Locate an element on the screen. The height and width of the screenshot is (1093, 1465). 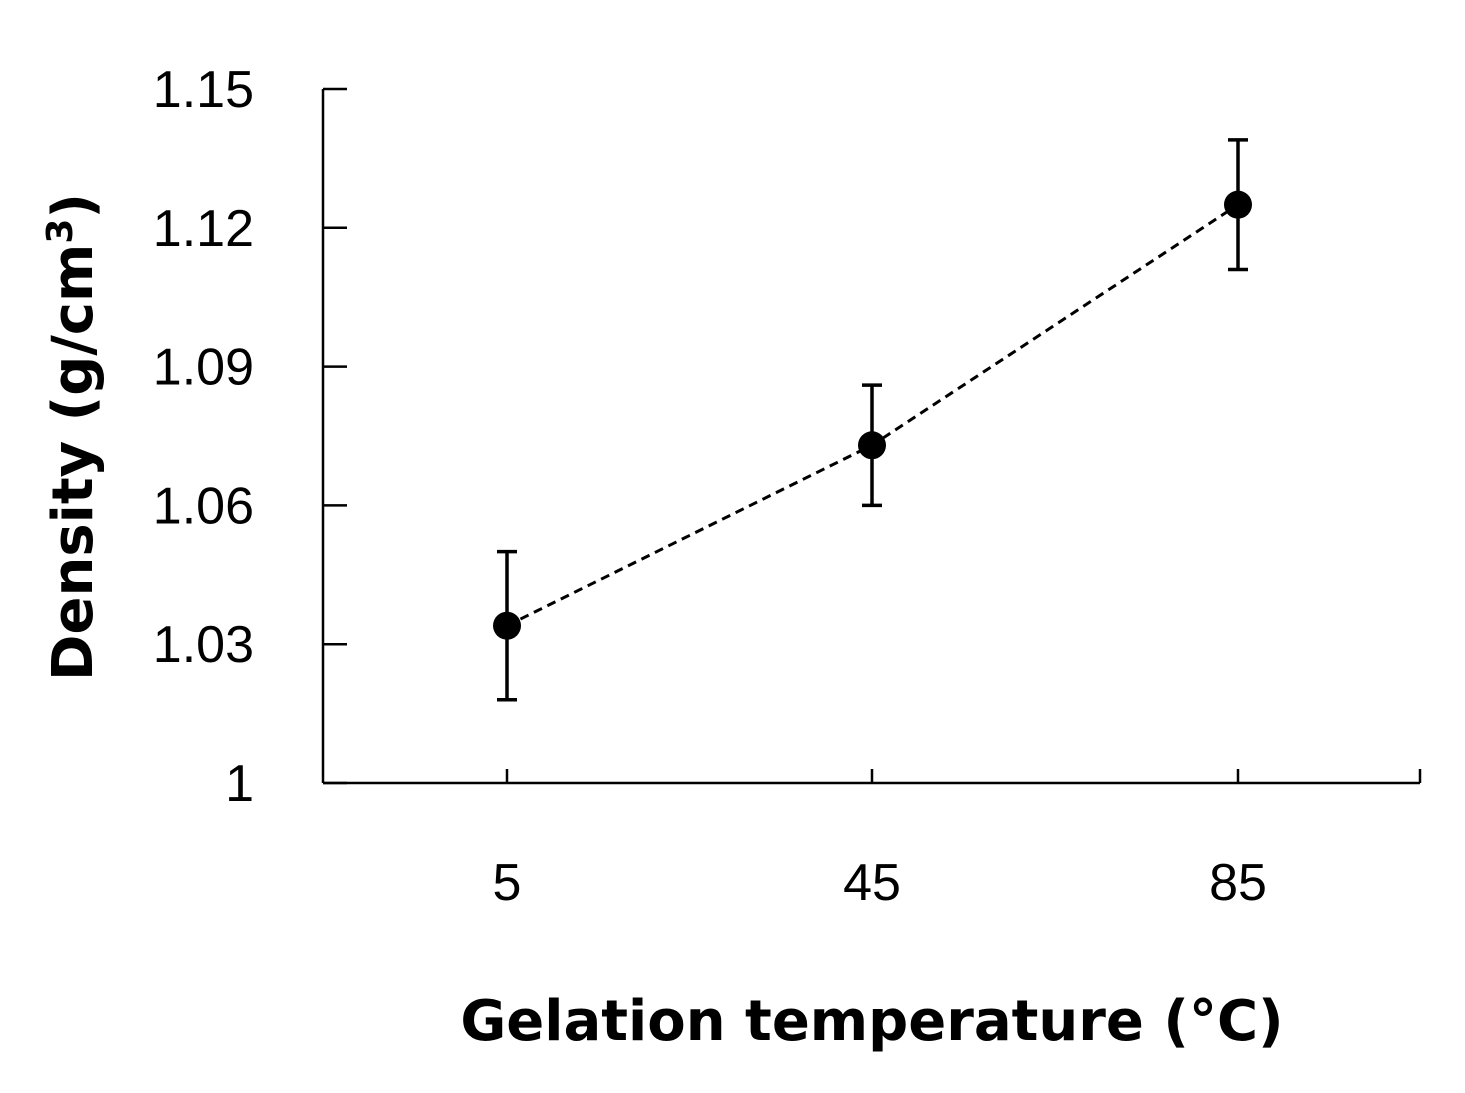
x-tick-label: 85 is located at coordinates (1238, 883).